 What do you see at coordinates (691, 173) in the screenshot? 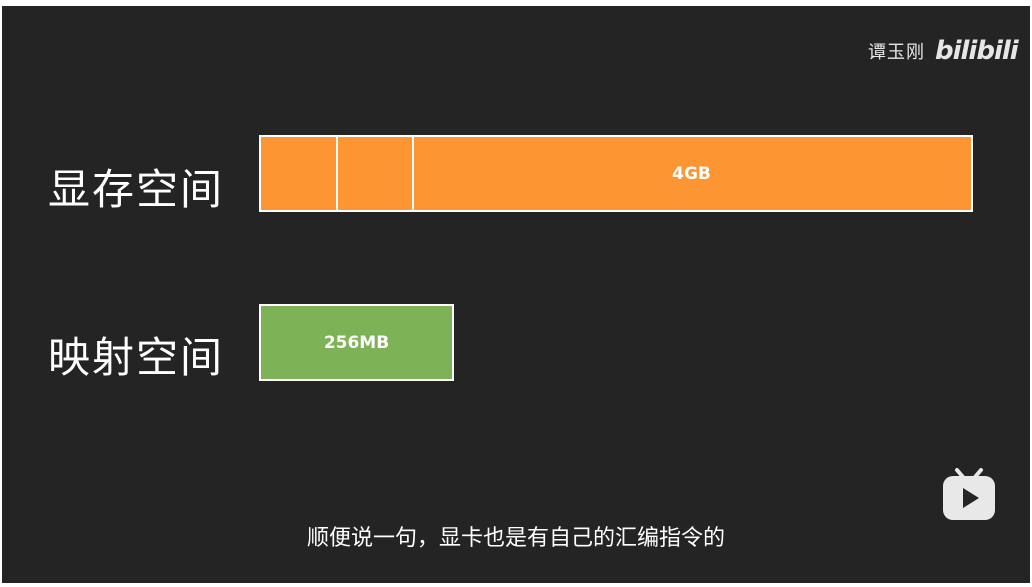
I see `vram-bar-text: 4GB` at bounding box center [691, 173].